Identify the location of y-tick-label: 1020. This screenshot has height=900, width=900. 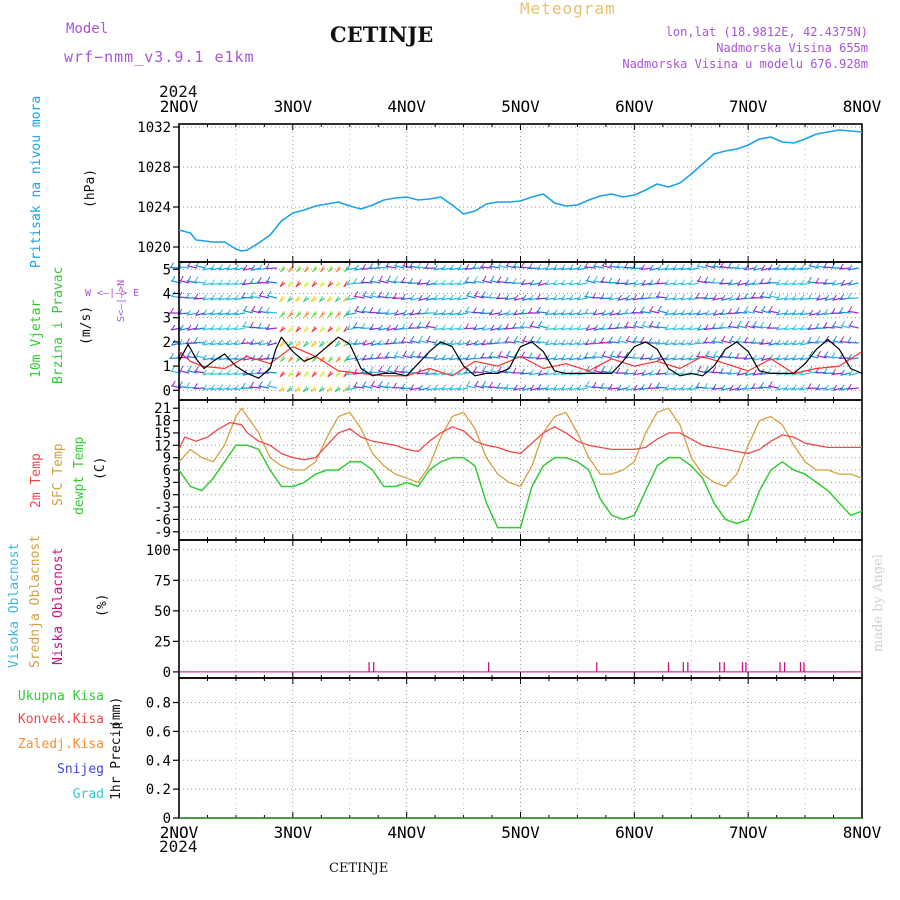
(154, 248).